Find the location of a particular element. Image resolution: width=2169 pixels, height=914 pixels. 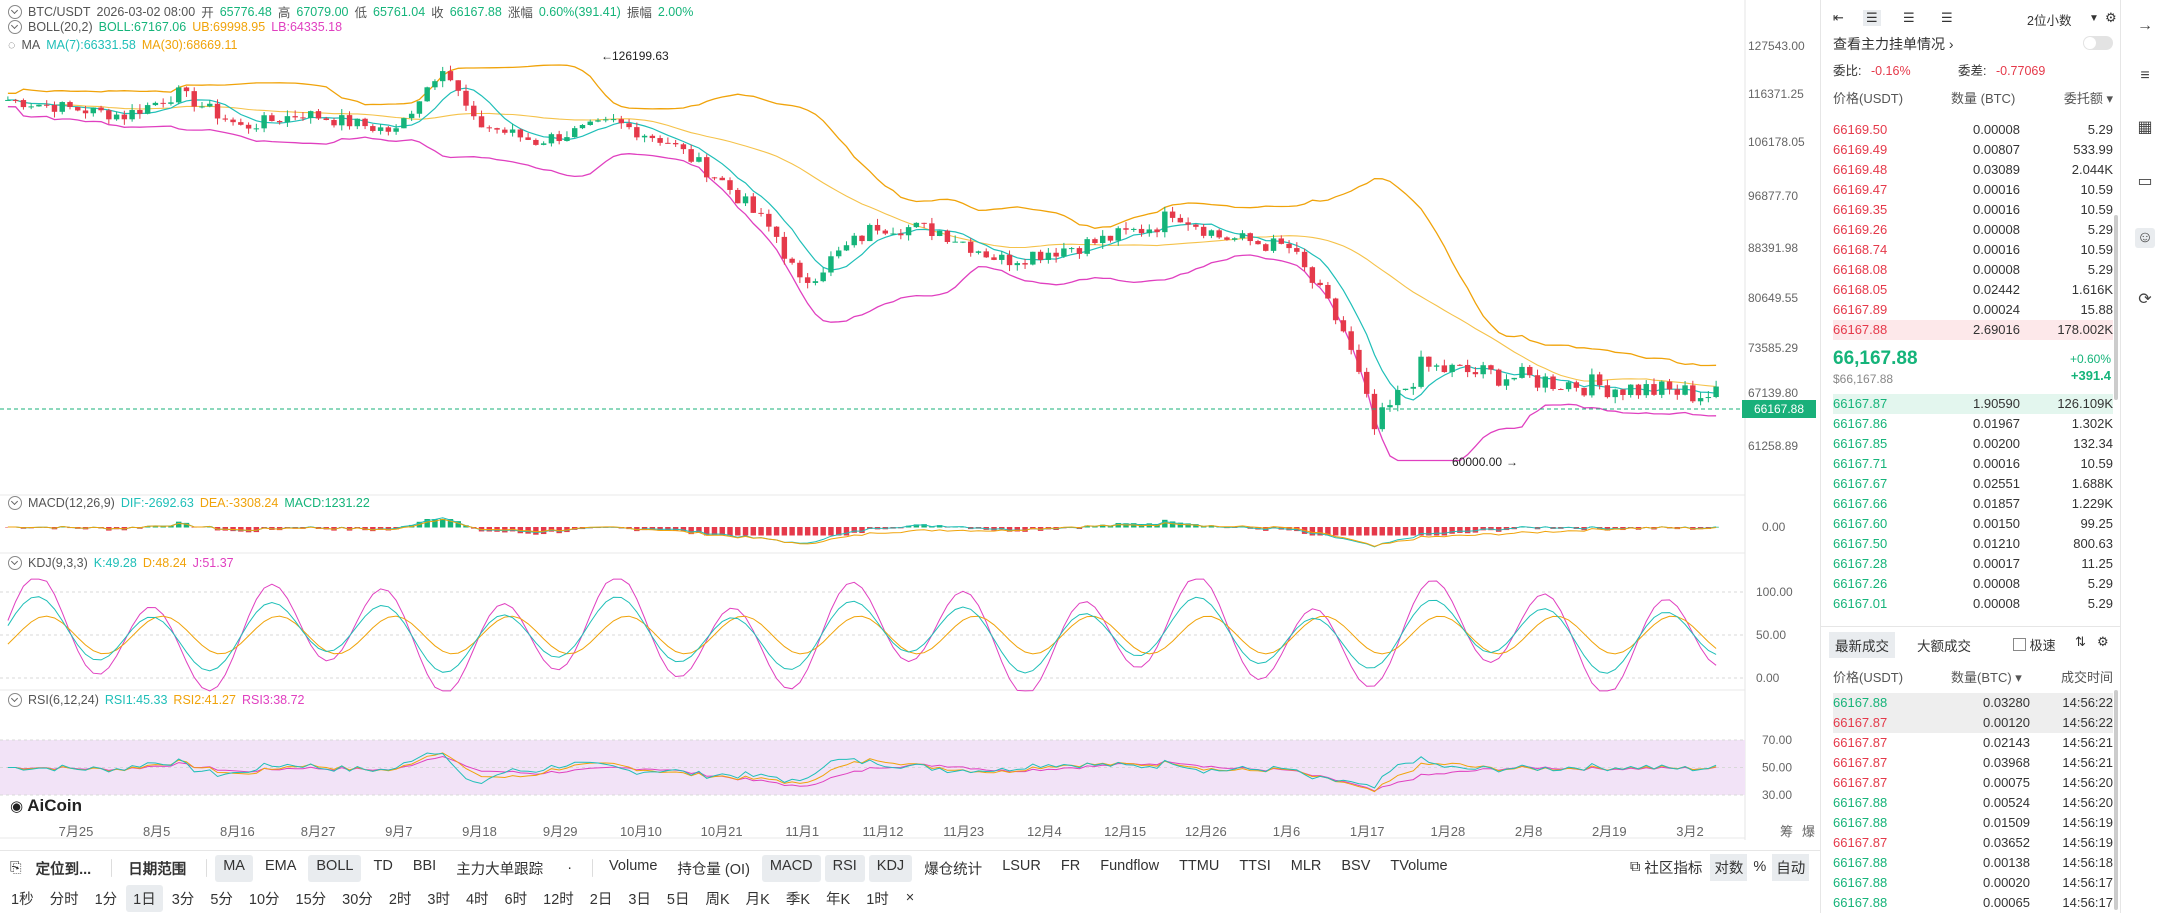

indicator-0: MA is located at coordinates (234, 868).